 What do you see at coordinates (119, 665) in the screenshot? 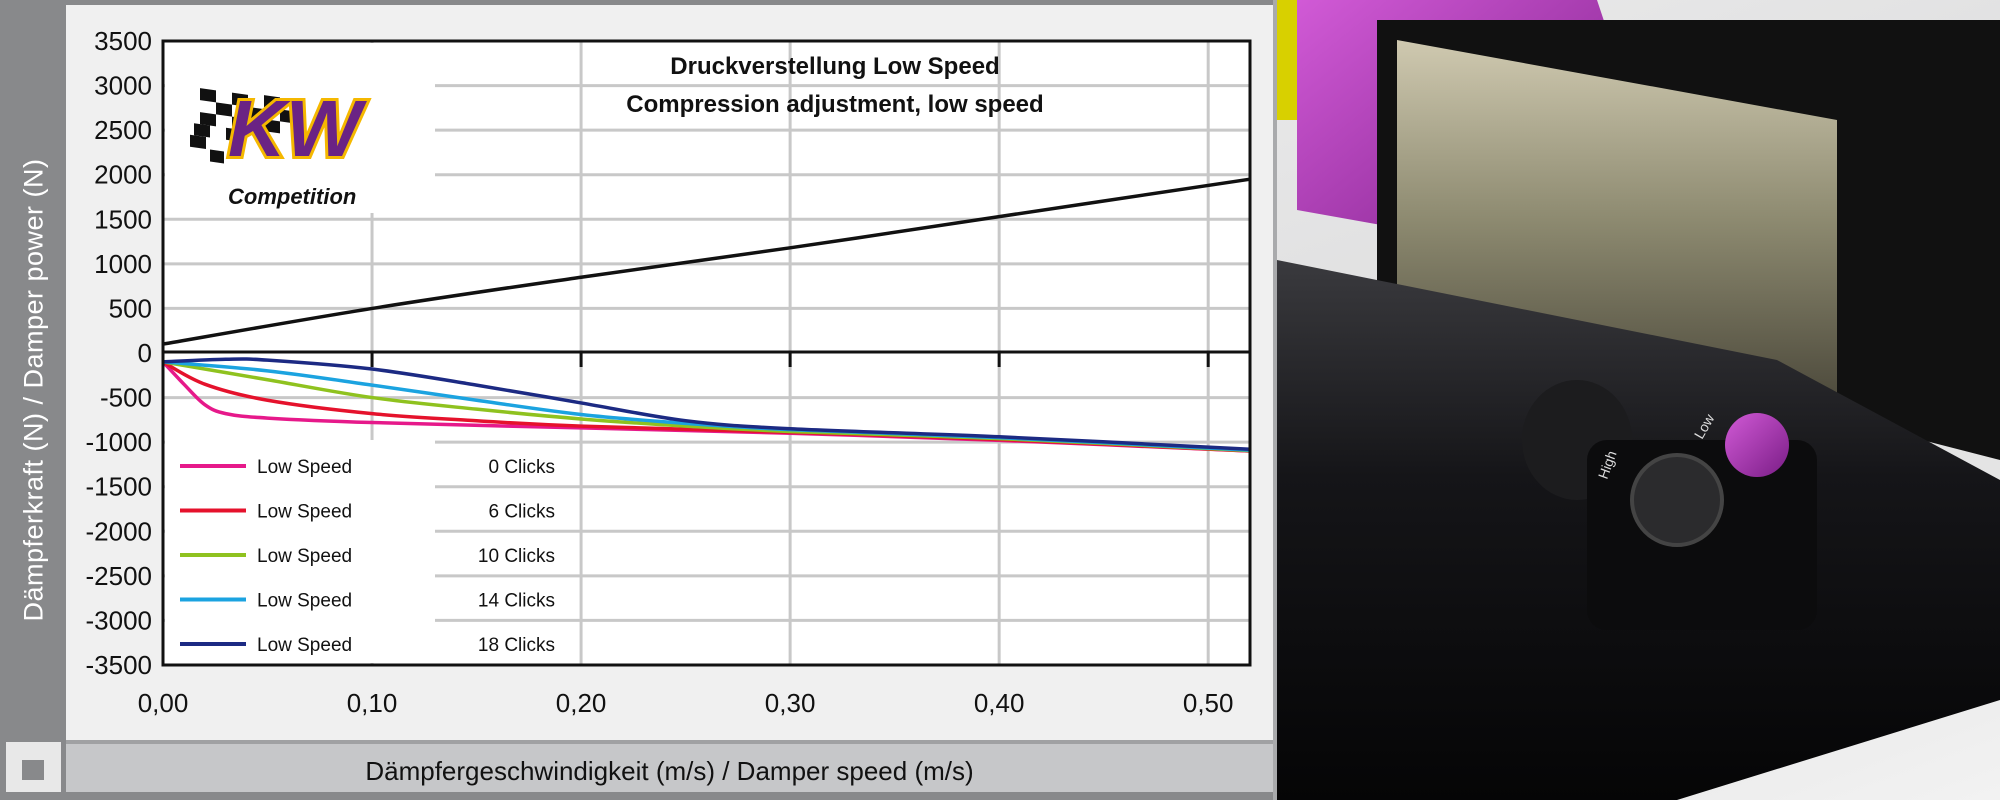
I see `y-tick-label: -3500` at bounding box center [119, 665].